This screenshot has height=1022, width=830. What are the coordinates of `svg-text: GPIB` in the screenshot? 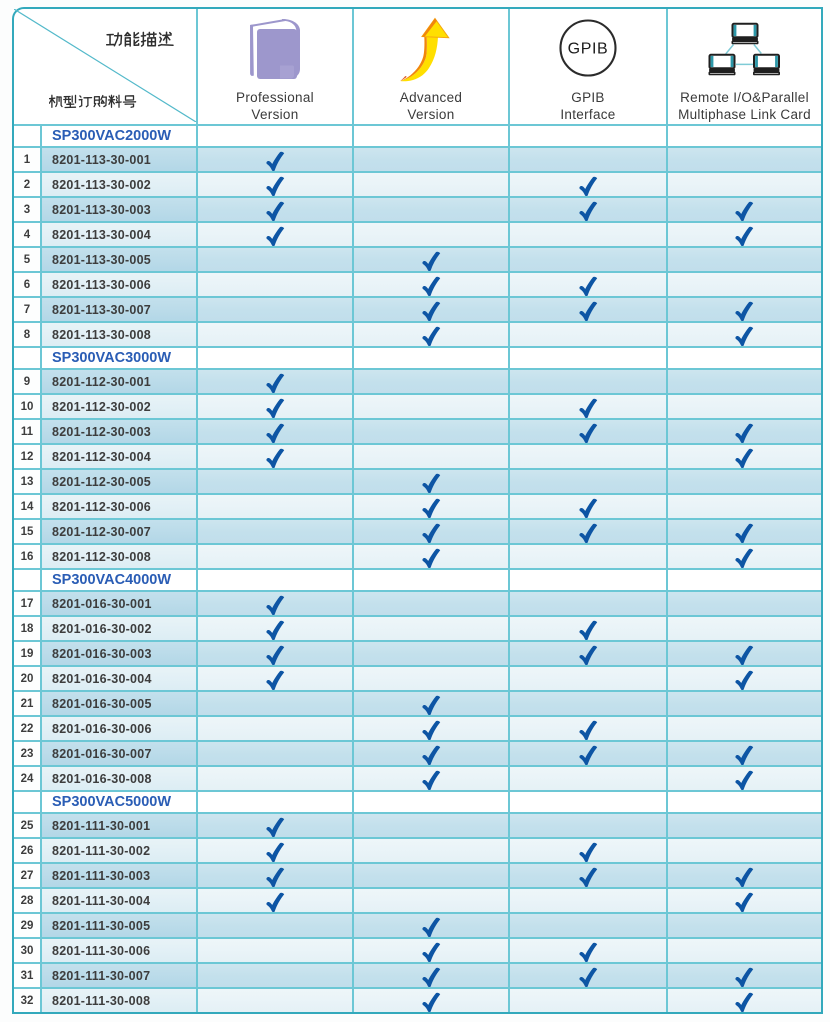 It's located at (588, 49).